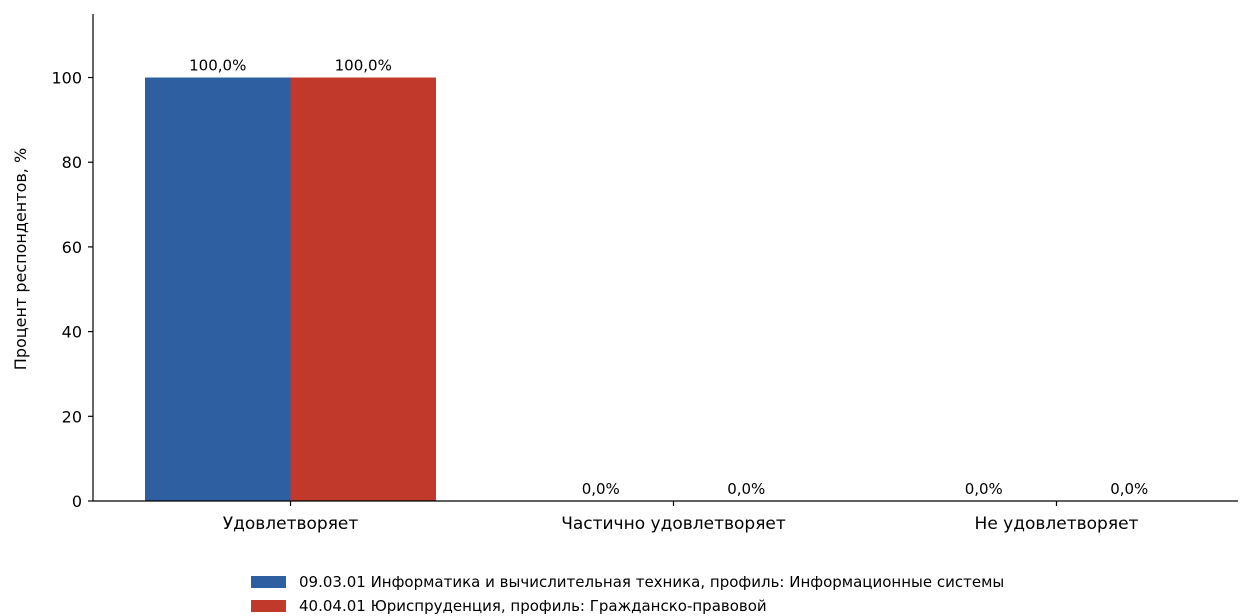 This screenshot has width=1249, height=616. I want to click on y-tick-label: 0, so click(77, 501).